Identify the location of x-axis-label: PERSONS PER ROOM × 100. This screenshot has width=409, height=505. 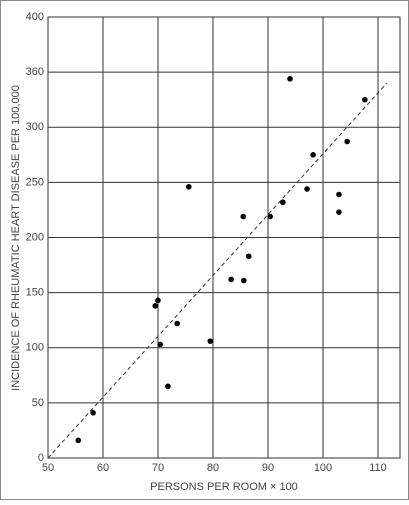
(224, 487).